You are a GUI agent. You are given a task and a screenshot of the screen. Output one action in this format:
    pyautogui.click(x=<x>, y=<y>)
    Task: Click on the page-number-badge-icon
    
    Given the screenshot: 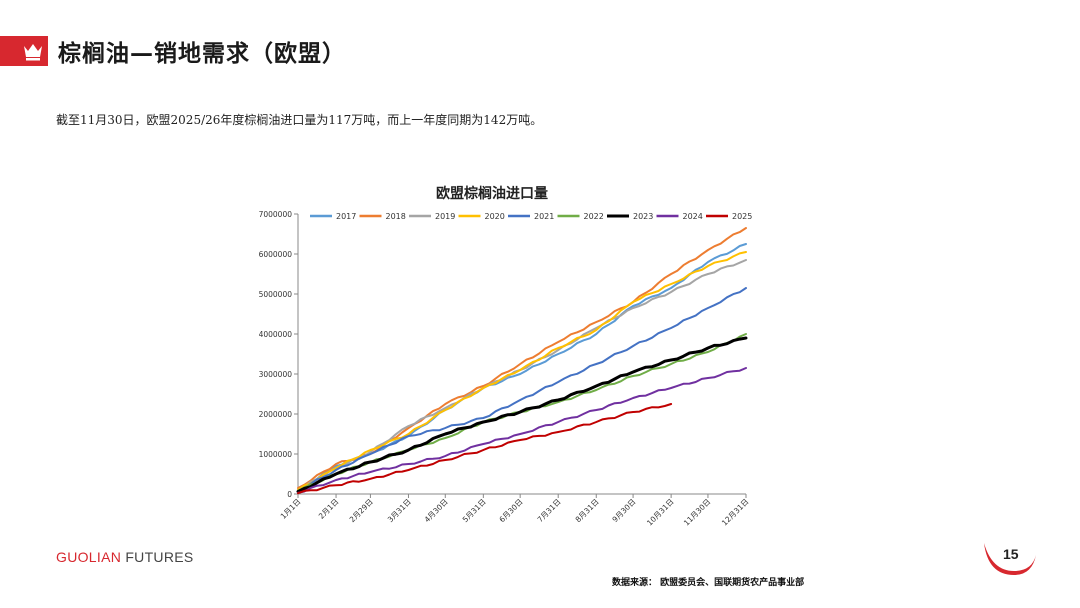 What is the action you would take?
    pyautogui.click(x=1010, y=559)
    